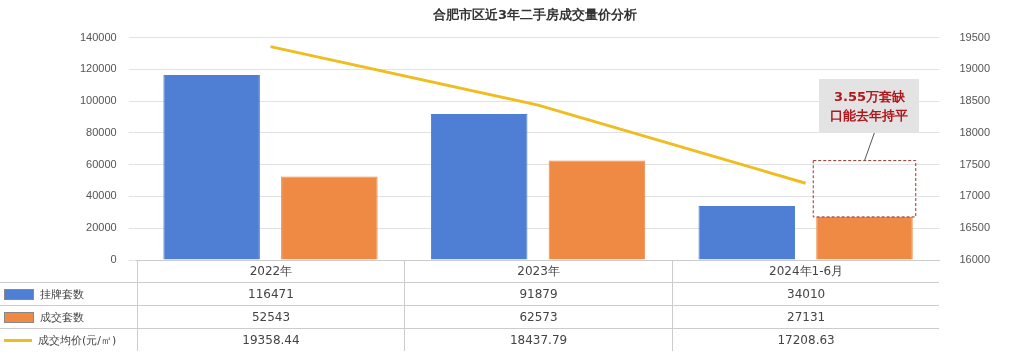 This screenshot has height=360, width=1012. What do you see at coordinates (538, 294) in the screenshot?
I see `data-label: 91879` at bounding box center [538, 294].